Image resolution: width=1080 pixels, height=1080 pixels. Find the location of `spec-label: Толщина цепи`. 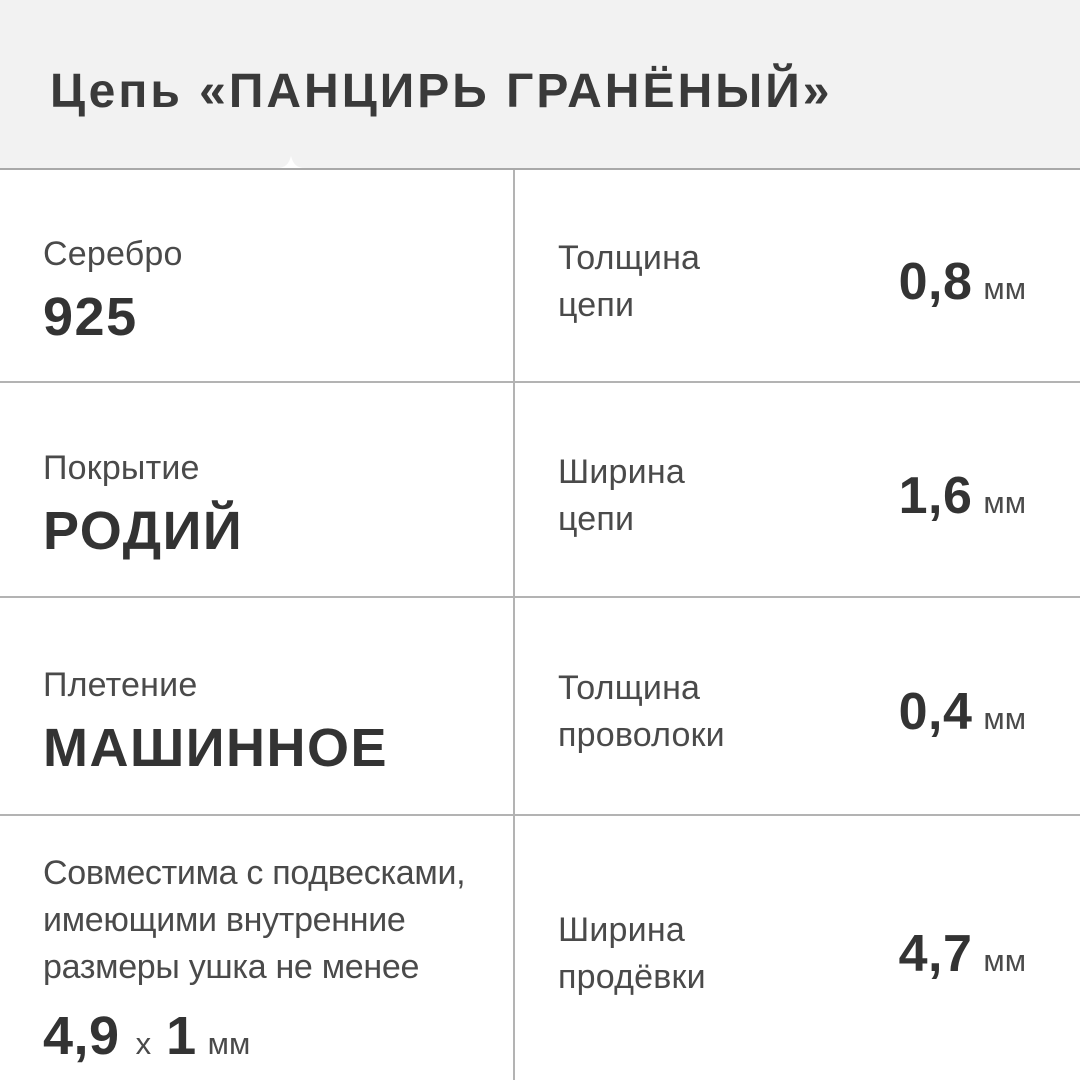

spec-label: Толщина цепи is located at coordinates (629, 282).